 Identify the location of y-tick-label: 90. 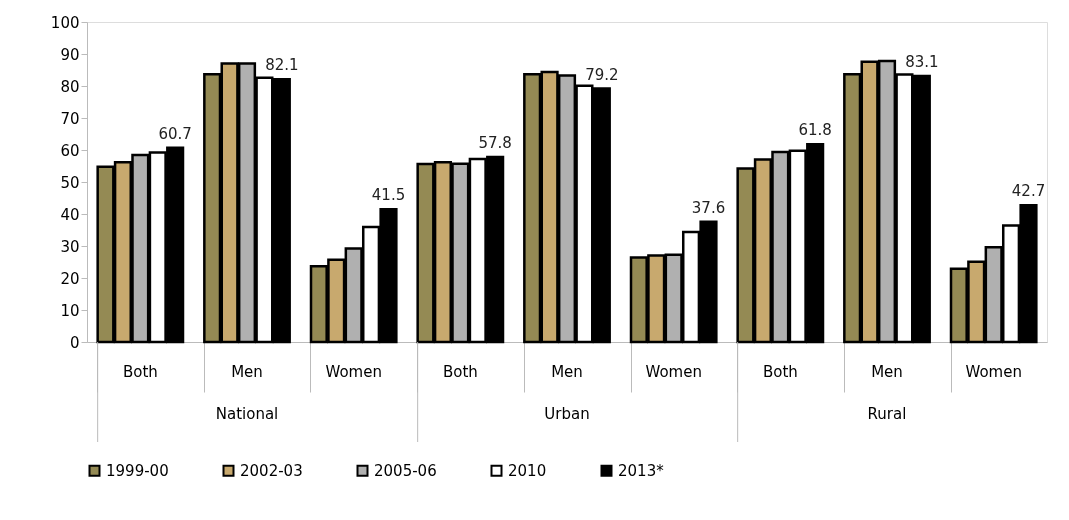
(70, 54).